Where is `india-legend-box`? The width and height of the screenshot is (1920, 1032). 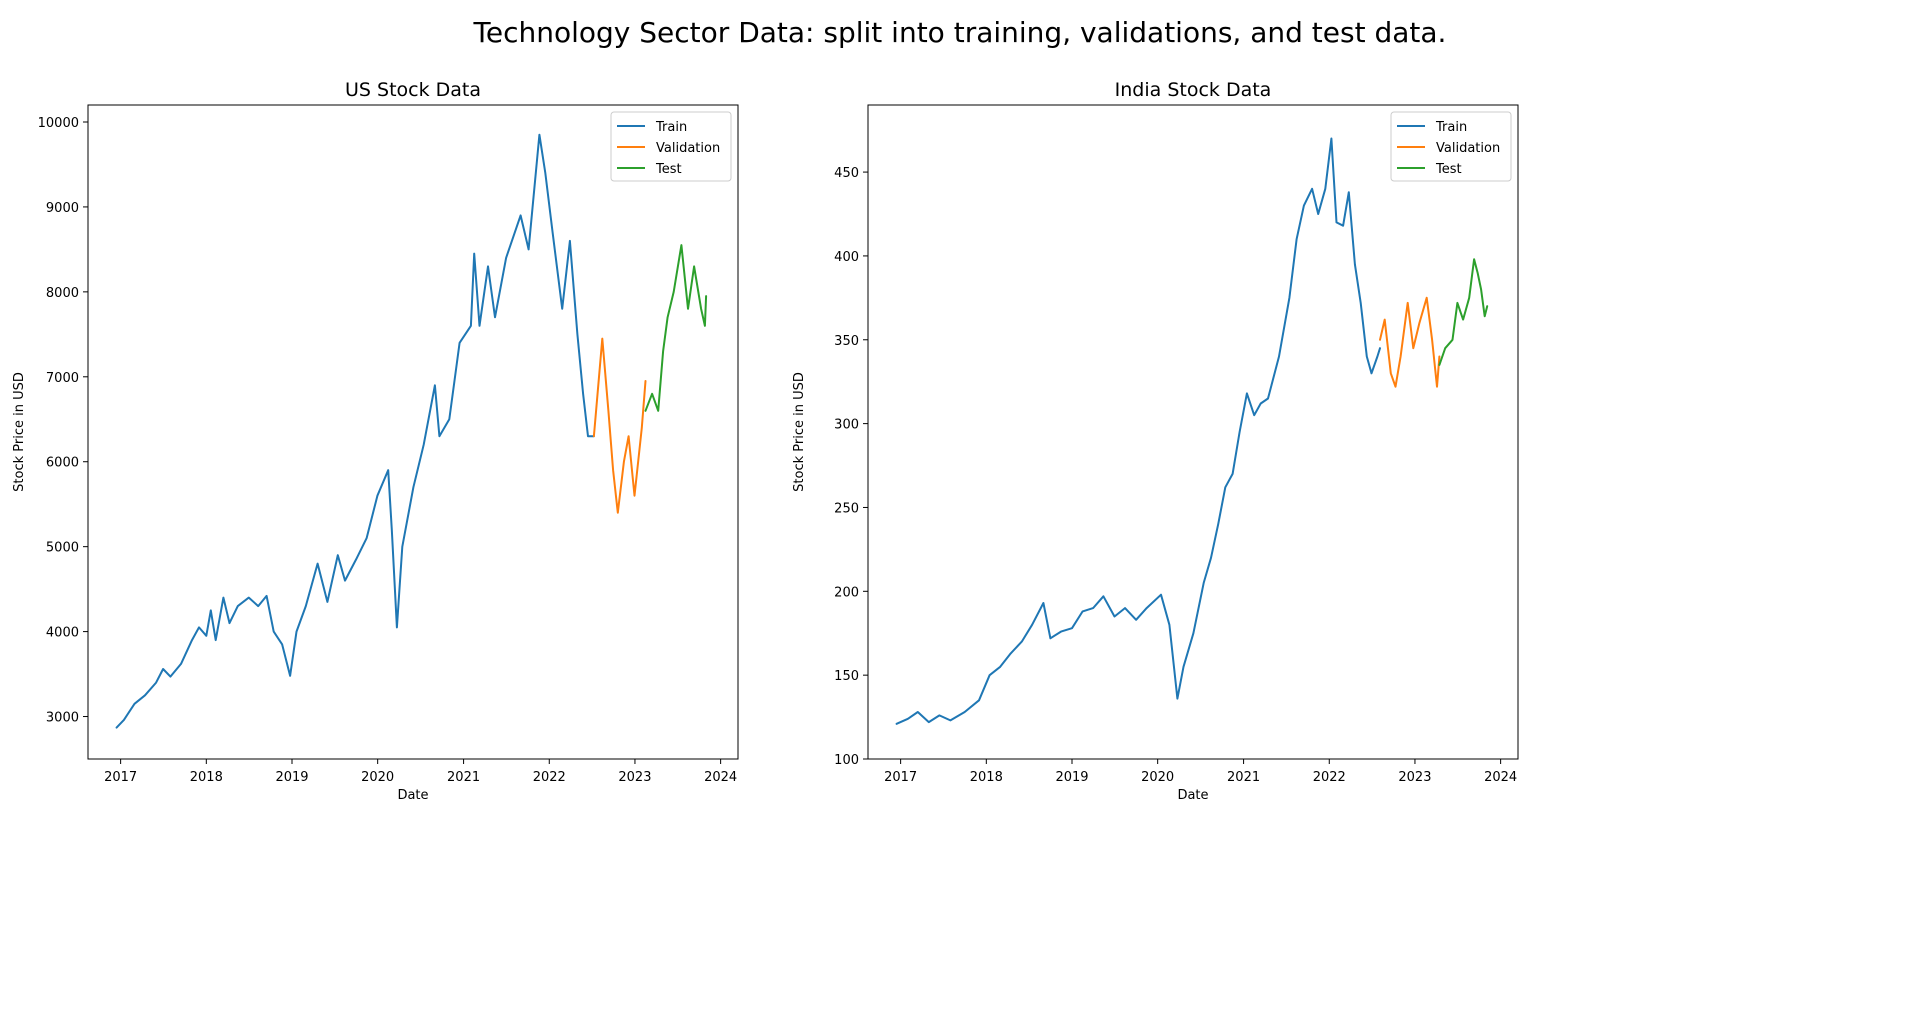
india-legend-box is located at coordinates (1451, 146).